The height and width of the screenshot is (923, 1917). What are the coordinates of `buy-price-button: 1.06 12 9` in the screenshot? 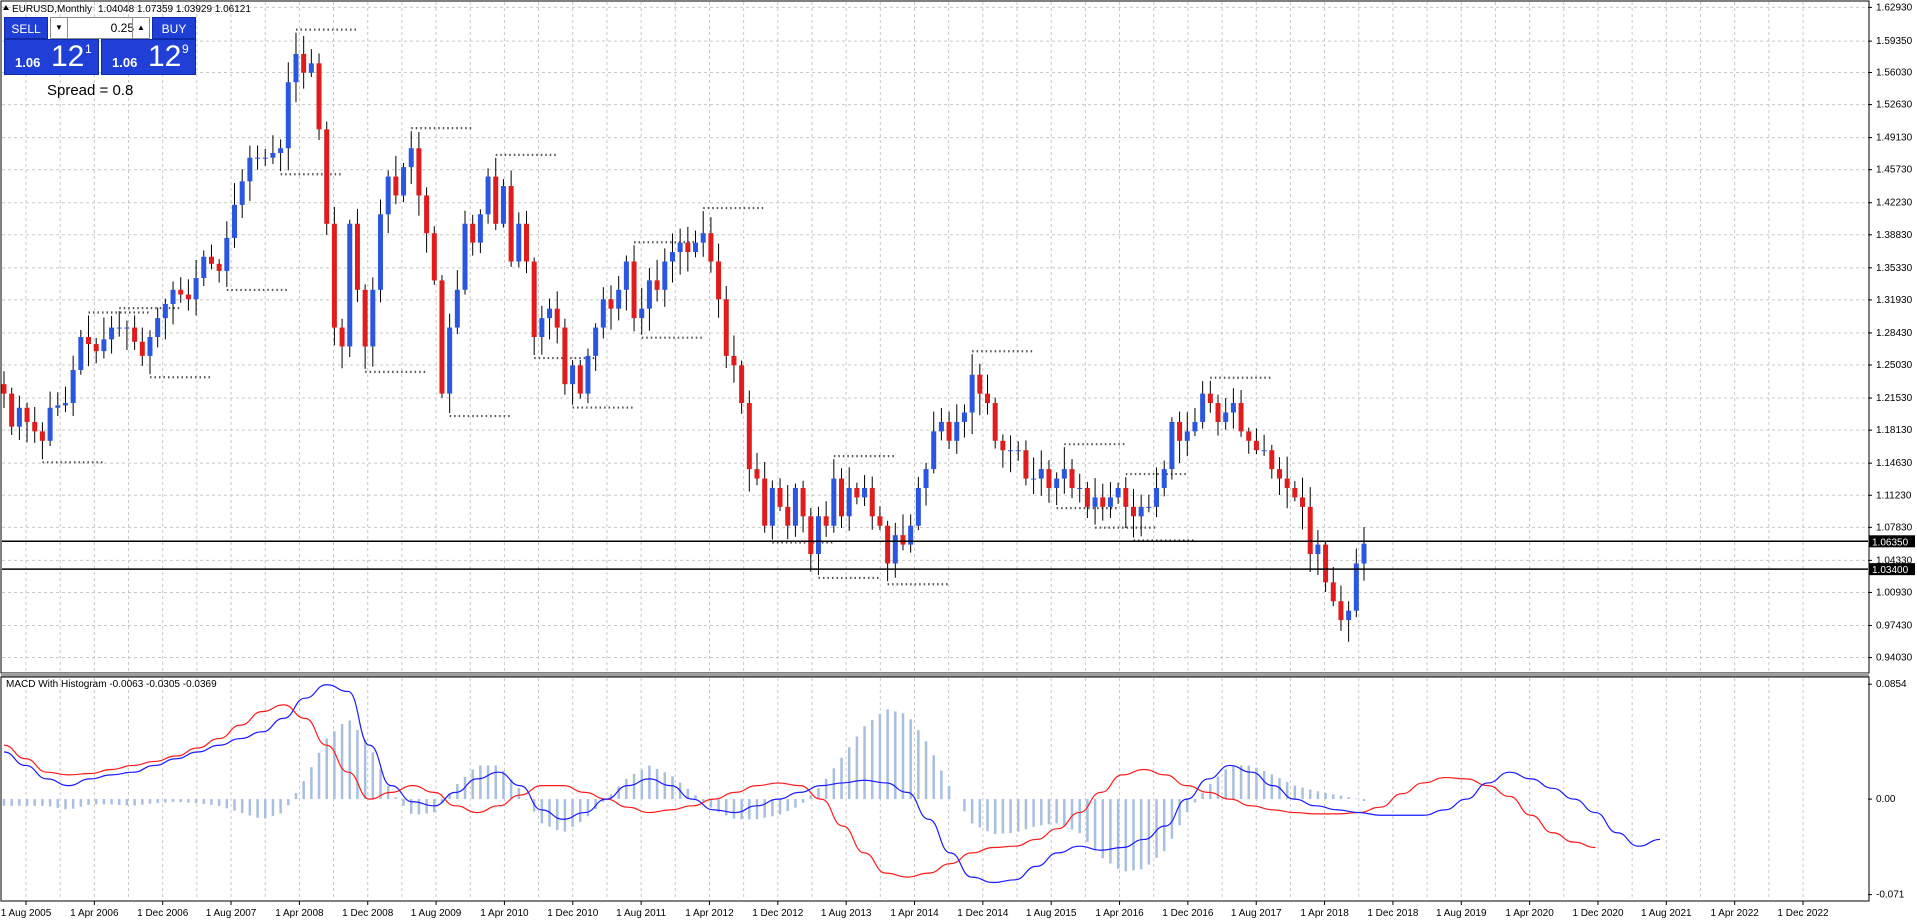 It's located at (148, 57).